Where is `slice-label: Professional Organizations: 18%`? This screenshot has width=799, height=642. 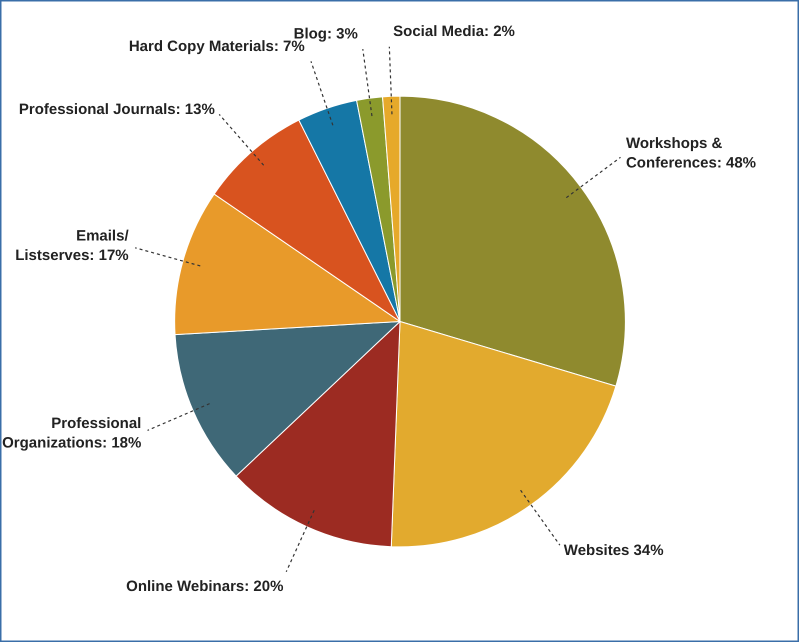 slice-label: Professional Organizations: 18% is located at coordinates (72, 433).